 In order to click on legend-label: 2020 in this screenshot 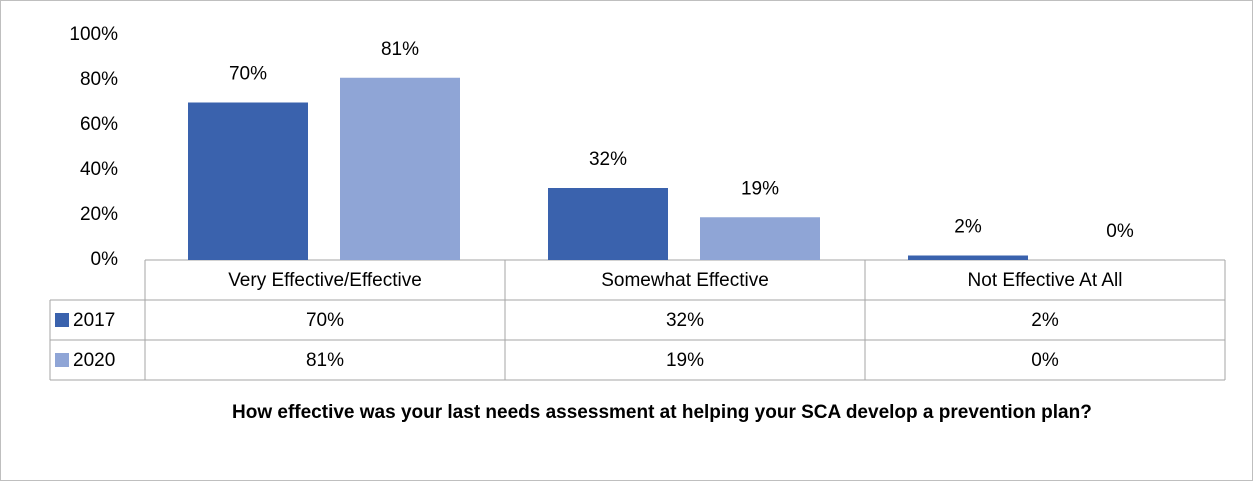, I will do `click(94, 360)`.